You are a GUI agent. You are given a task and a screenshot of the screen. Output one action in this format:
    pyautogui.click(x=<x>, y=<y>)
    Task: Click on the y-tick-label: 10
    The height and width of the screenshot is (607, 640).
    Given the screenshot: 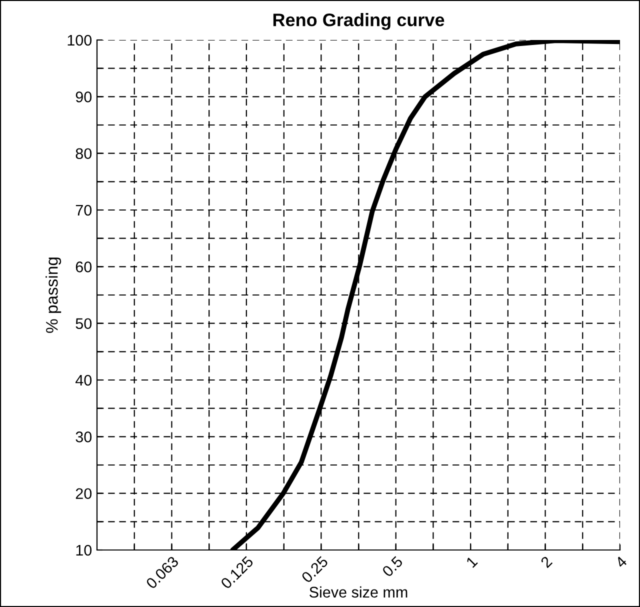 What is the action you would take?
    pyautogui.click(x=84, y=550)
    